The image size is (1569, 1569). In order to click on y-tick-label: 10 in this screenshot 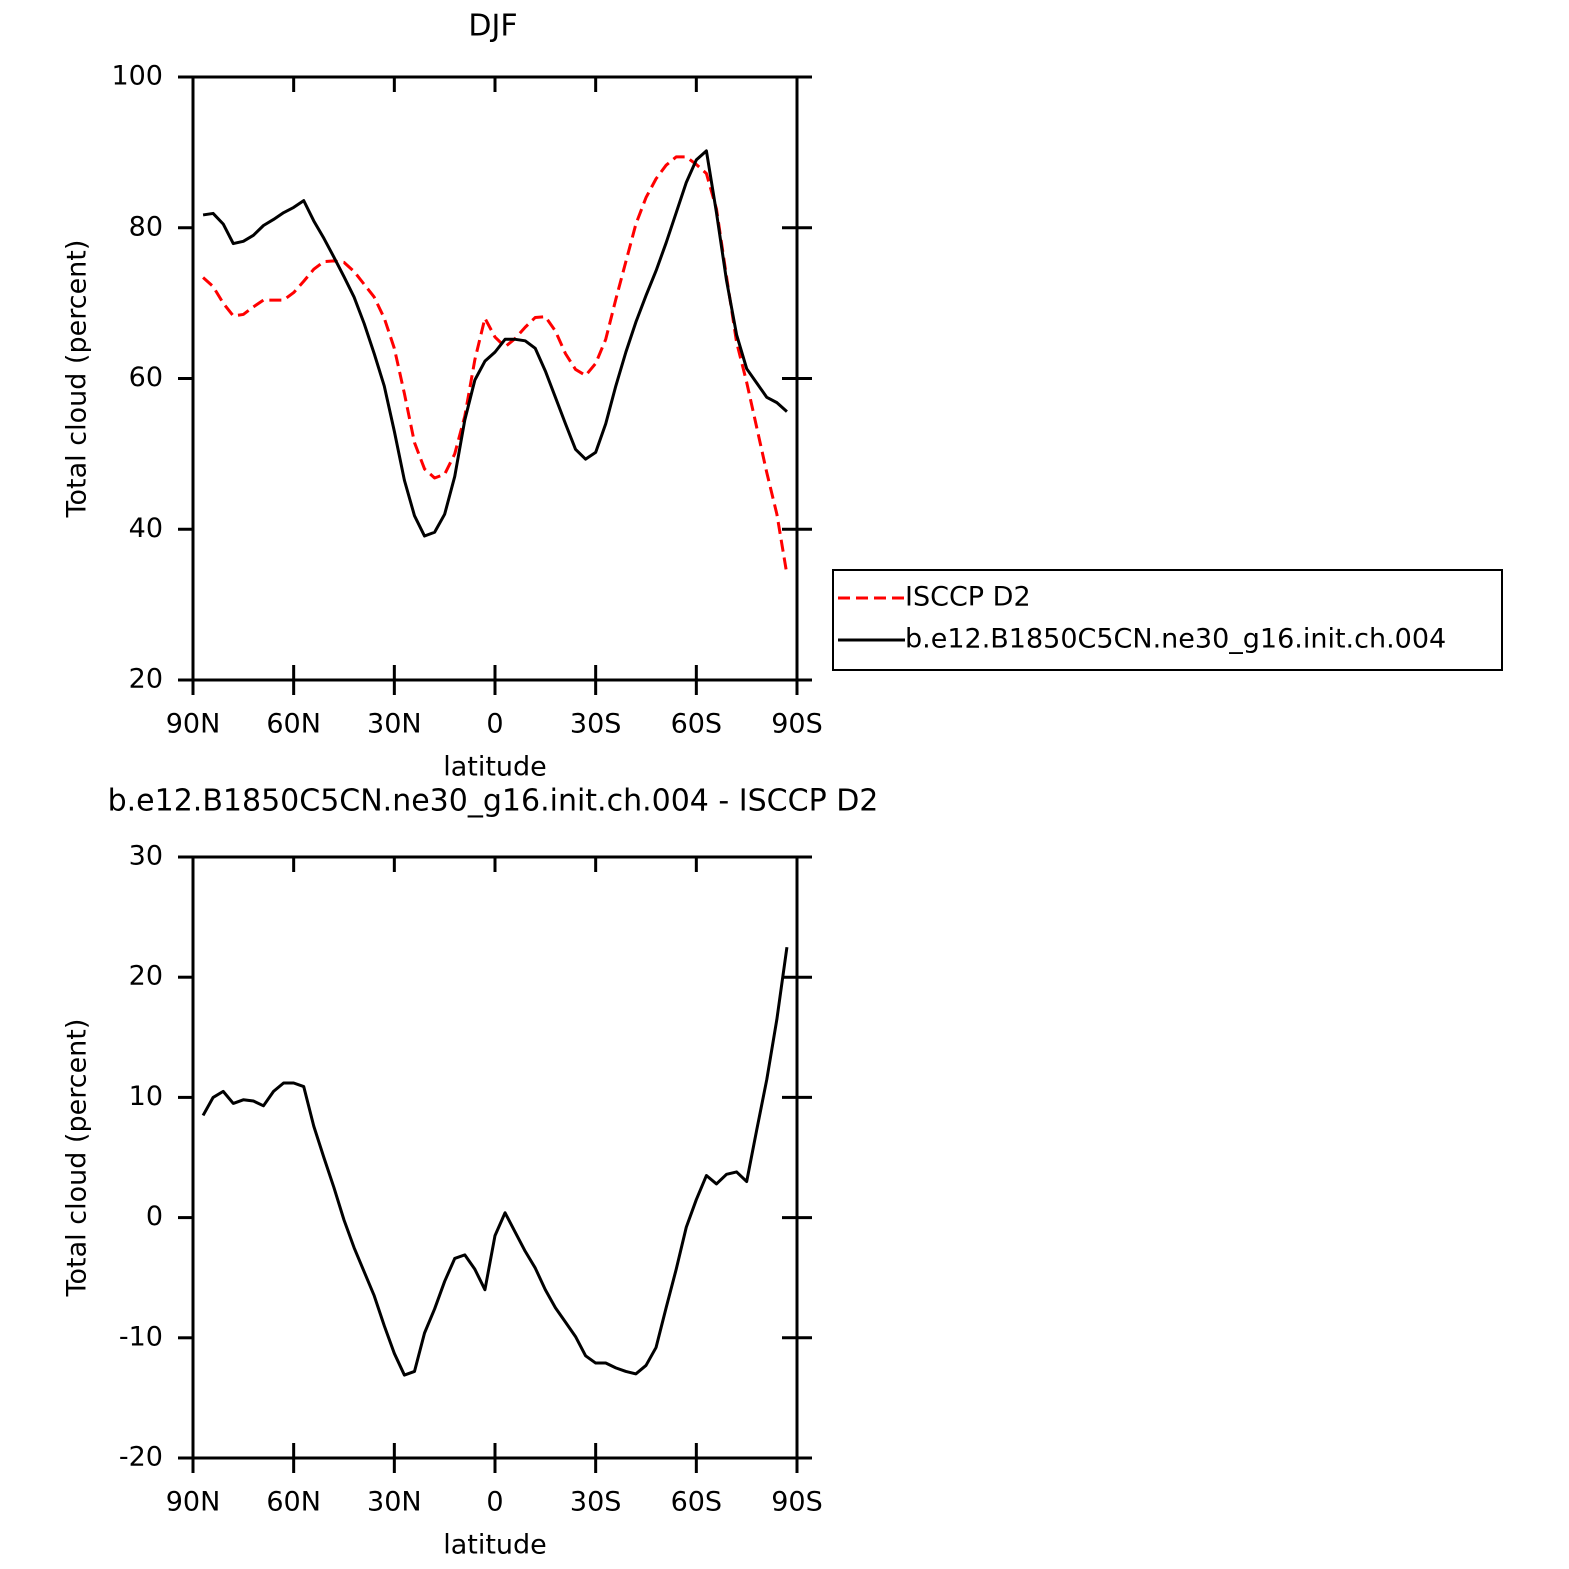, I will do `click(146, 1096)`.